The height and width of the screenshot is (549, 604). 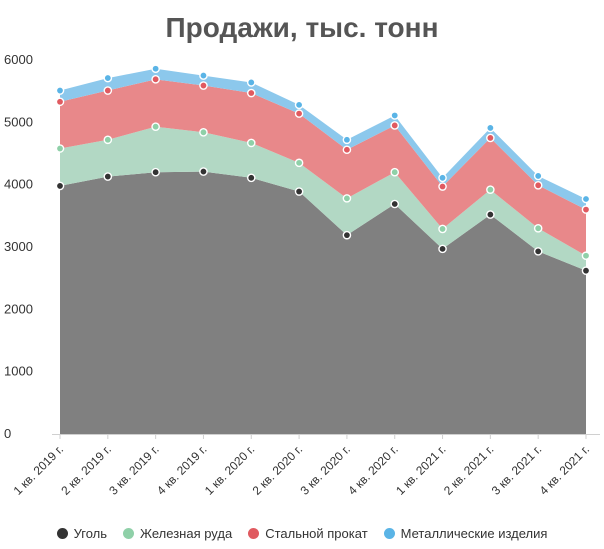 I want to click on x-tick-label: 1 кв. 2019 г., so click(x=39, y=470).